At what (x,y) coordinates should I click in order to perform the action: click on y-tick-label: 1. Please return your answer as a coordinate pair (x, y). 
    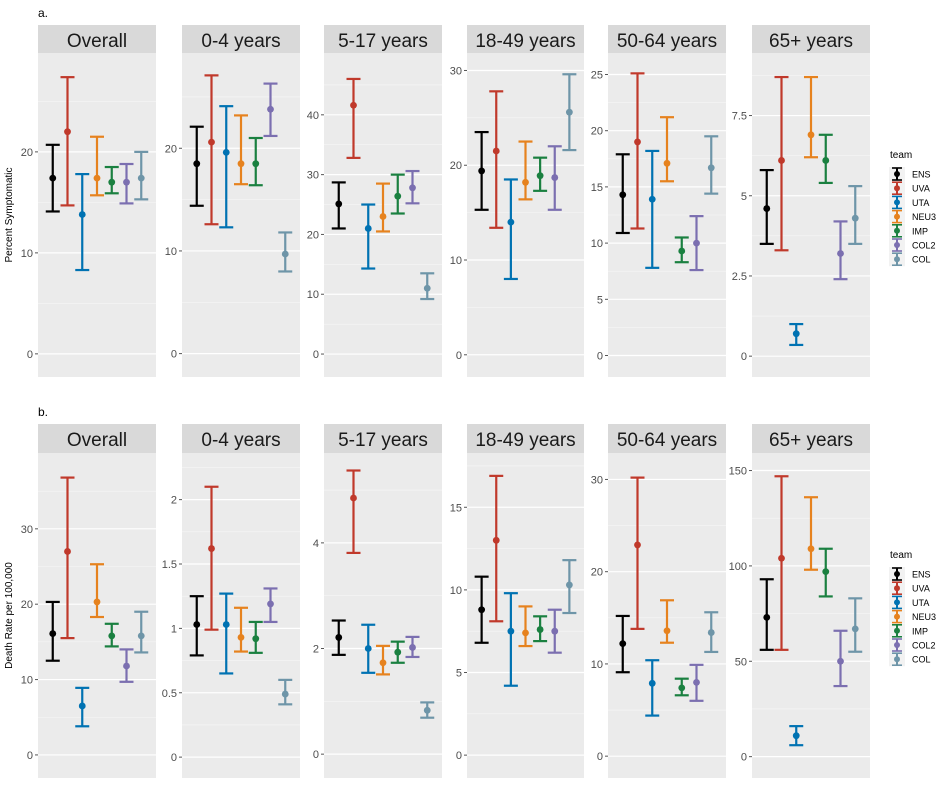
    Looking at the image, I should click on (174, 629).